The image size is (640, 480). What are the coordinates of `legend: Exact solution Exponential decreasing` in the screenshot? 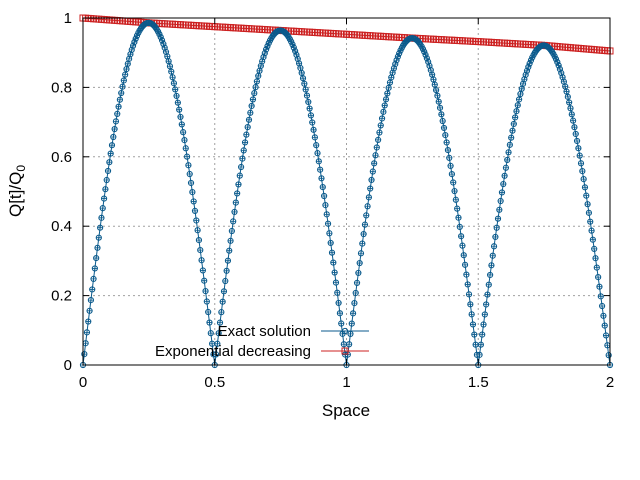 It's located at (262, 341).